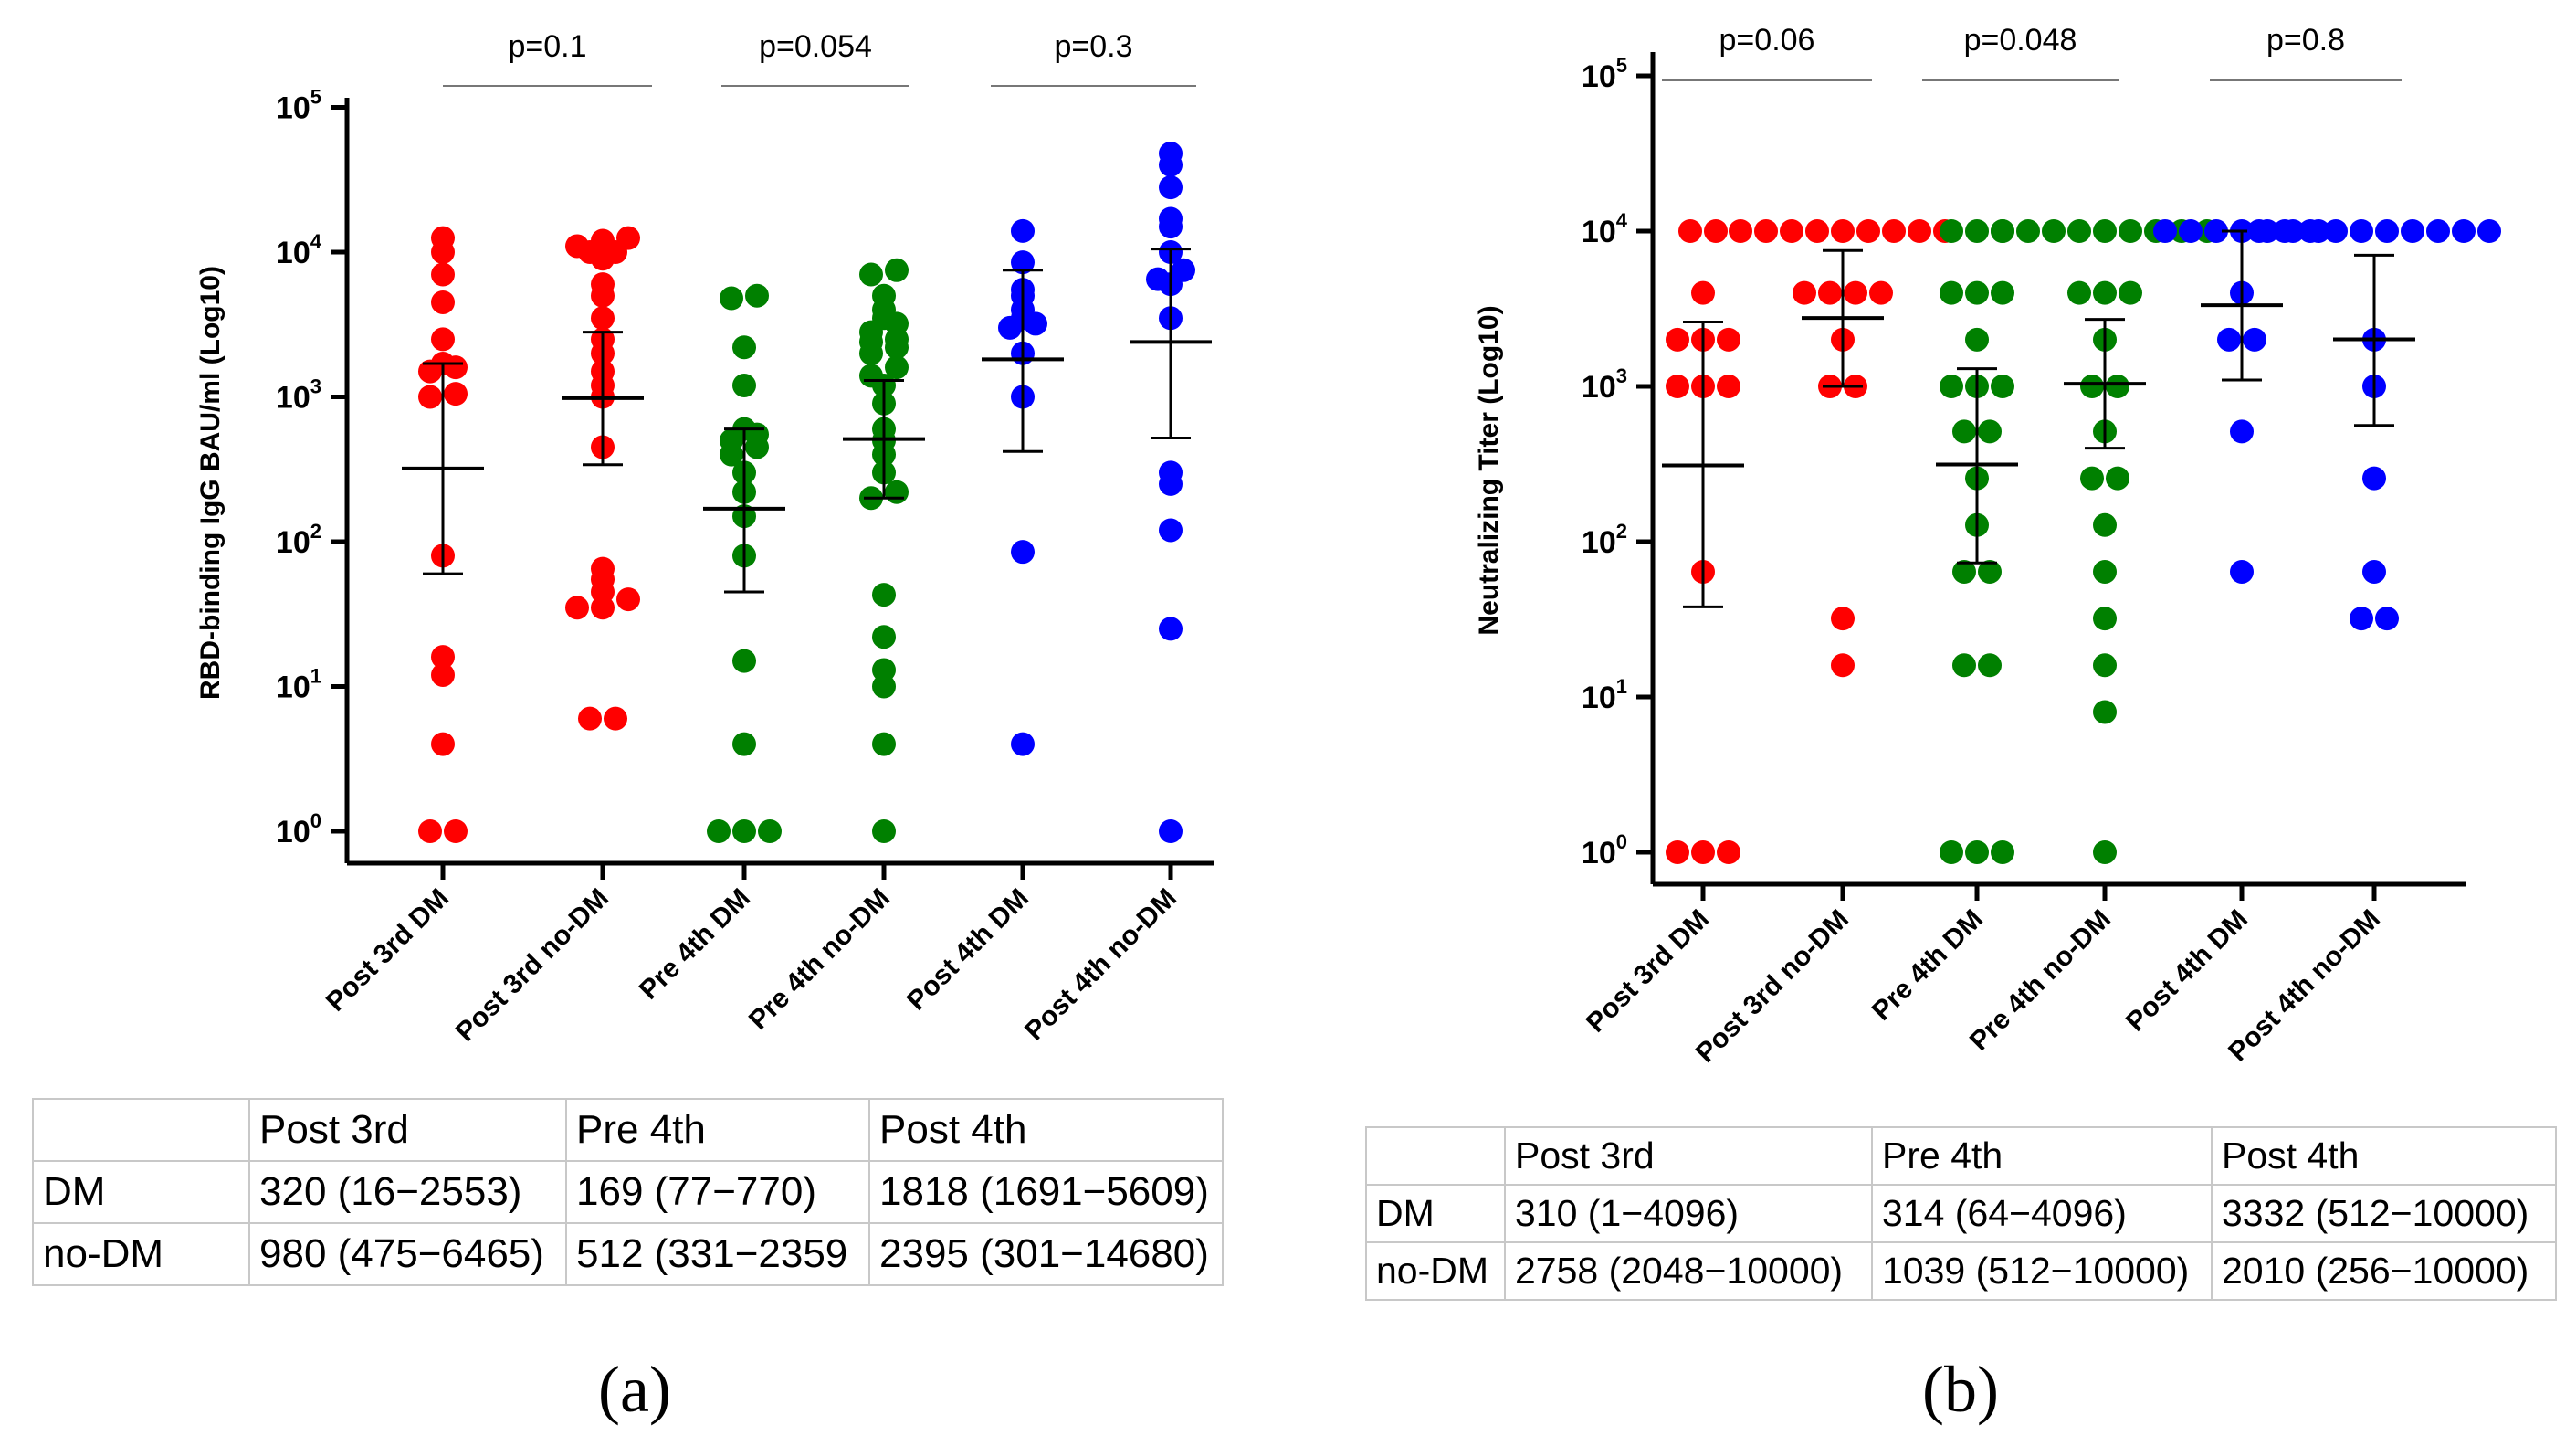  I want to click on y-tick-label: 10², so click(1604, 540).